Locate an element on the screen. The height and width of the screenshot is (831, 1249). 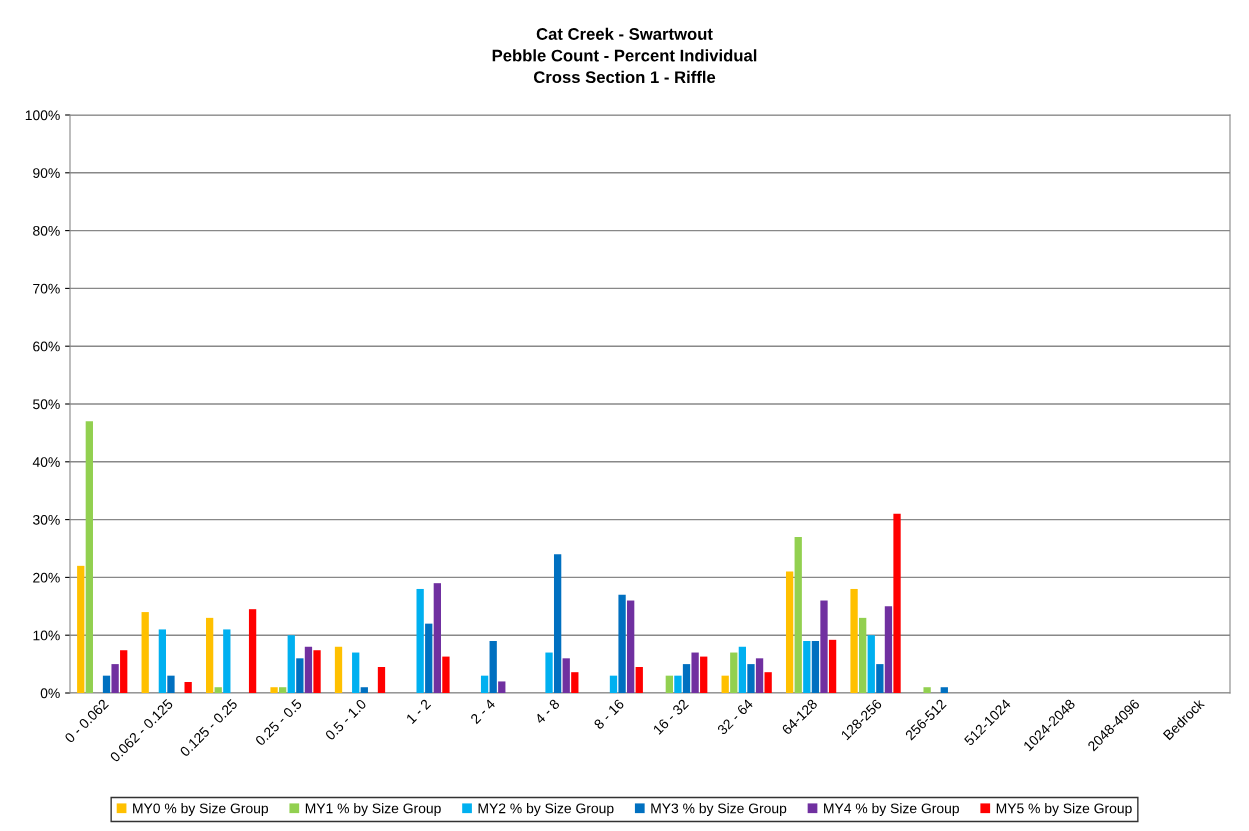
x-tick-label: 0.5 - 1.0 is located at coordinates (345, 719).